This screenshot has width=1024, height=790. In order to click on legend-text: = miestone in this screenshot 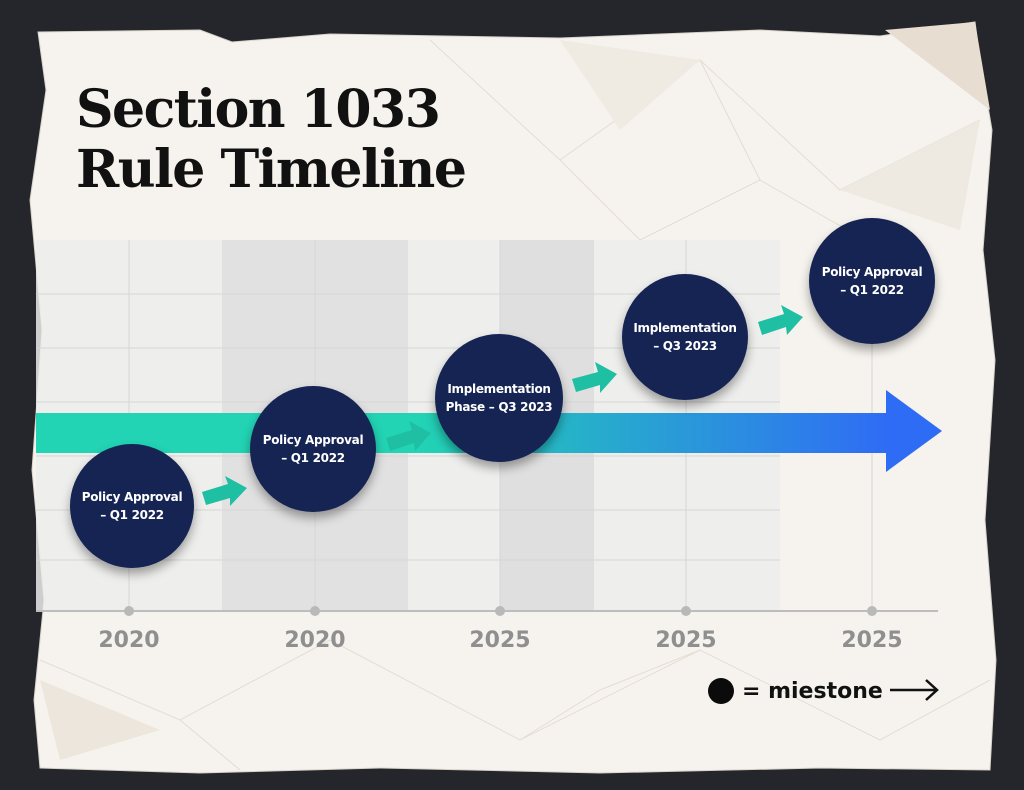, I will do `click(812, 691)`.